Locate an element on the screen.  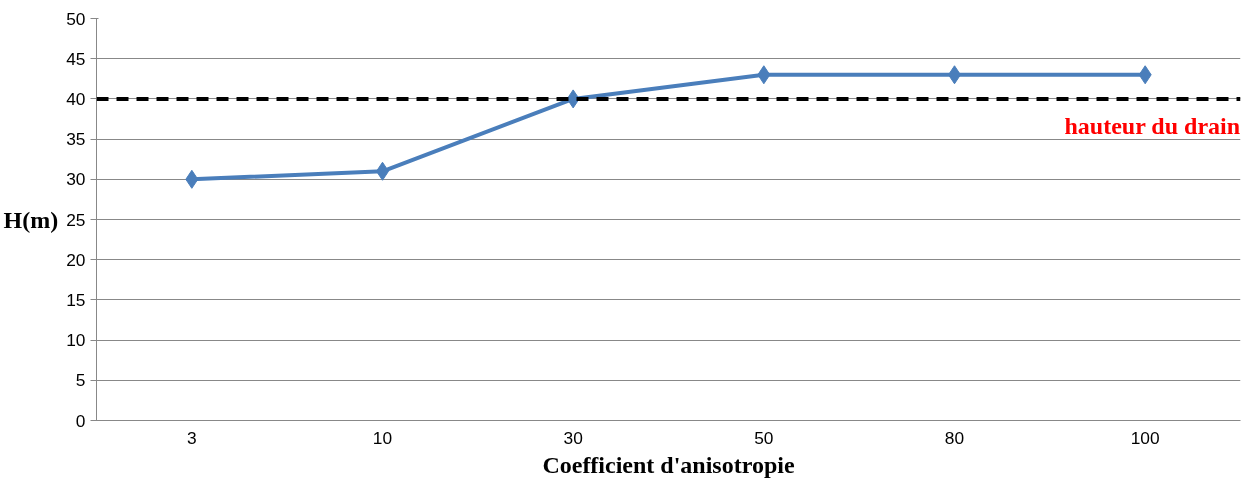
y-tick-label: 25 is located at coordinates (76, 219).